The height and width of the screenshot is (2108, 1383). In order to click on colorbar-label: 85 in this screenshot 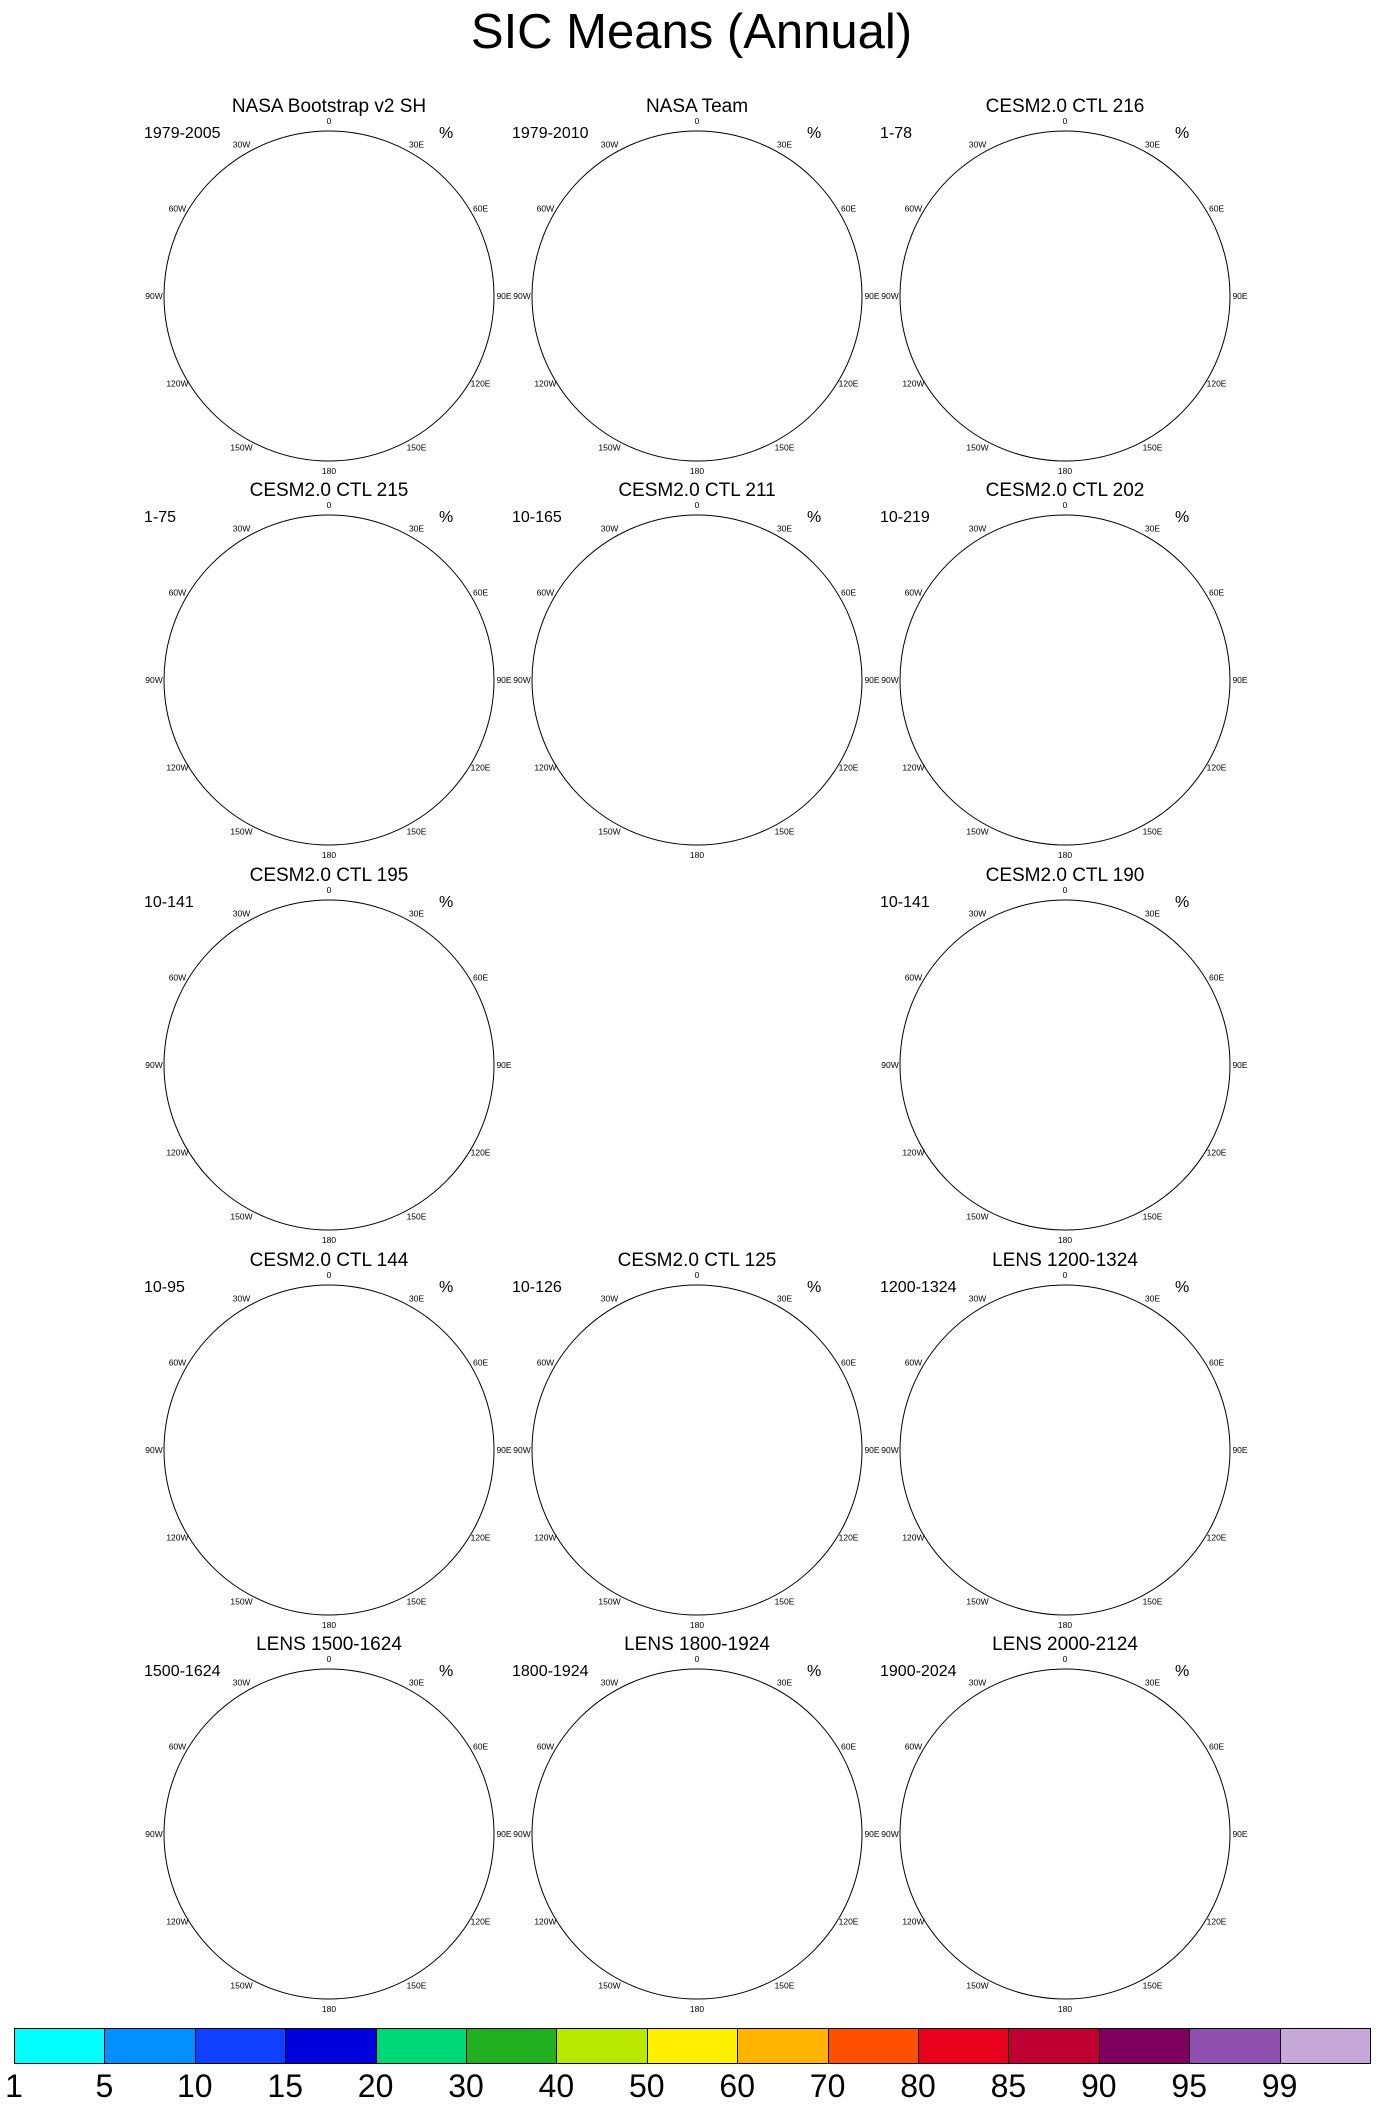, I will do `click(1008, 2086)`.